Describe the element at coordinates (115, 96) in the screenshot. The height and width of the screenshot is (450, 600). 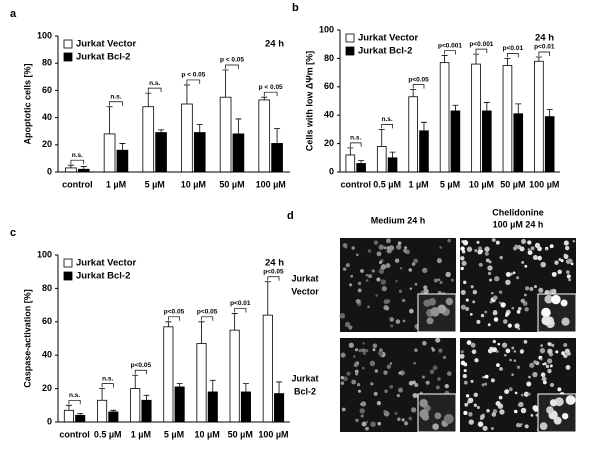
I see `significance-label: n.s.` at that location.